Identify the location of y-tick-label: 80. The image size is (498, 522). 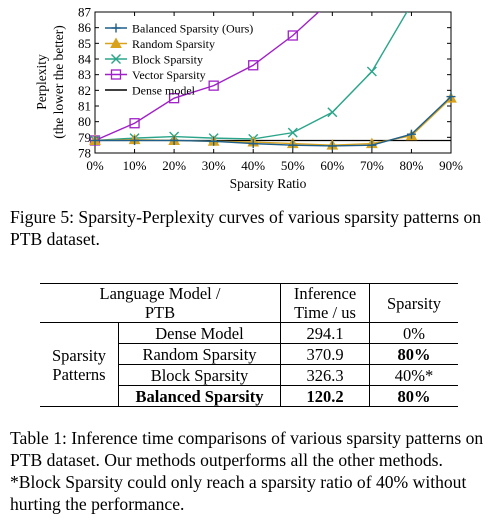
(84, 121).